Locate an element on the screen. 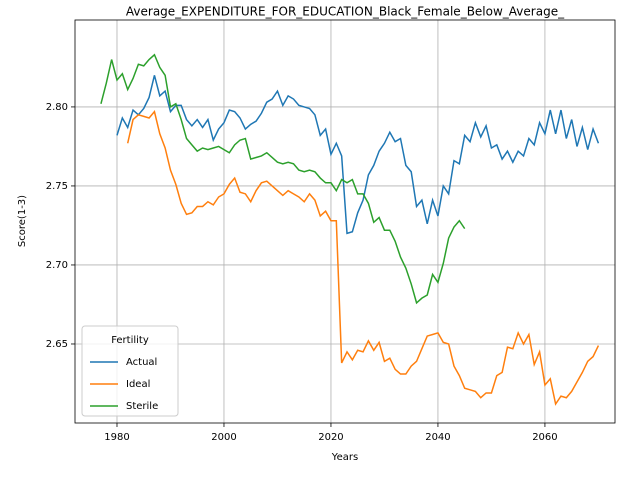 The height and width of the screenshot is (480, 640). legend-label: Ideal is located at coordinates (138, 384).